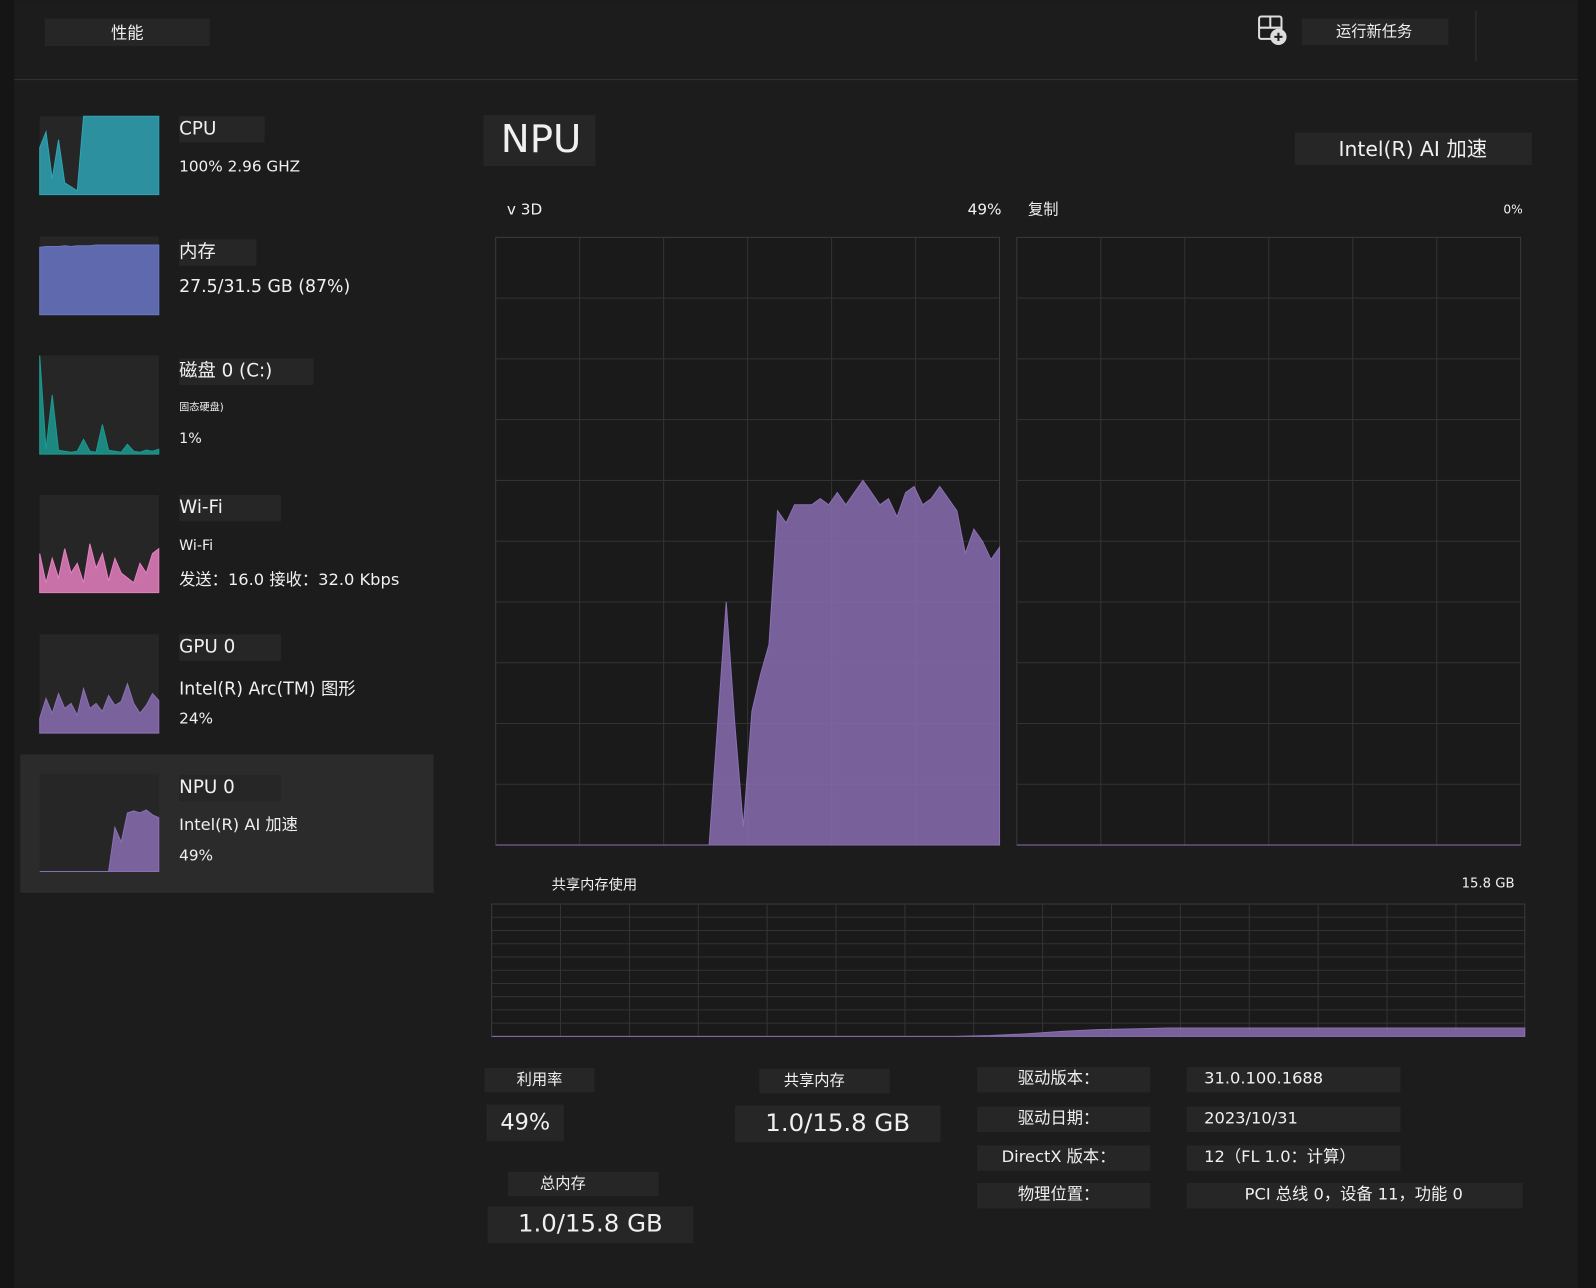 The height and width of the screenshot is (1288, 1596). Describe the element at coordinates (190, 439) in the screenshot. I see `item-detail: 1%` at that location.